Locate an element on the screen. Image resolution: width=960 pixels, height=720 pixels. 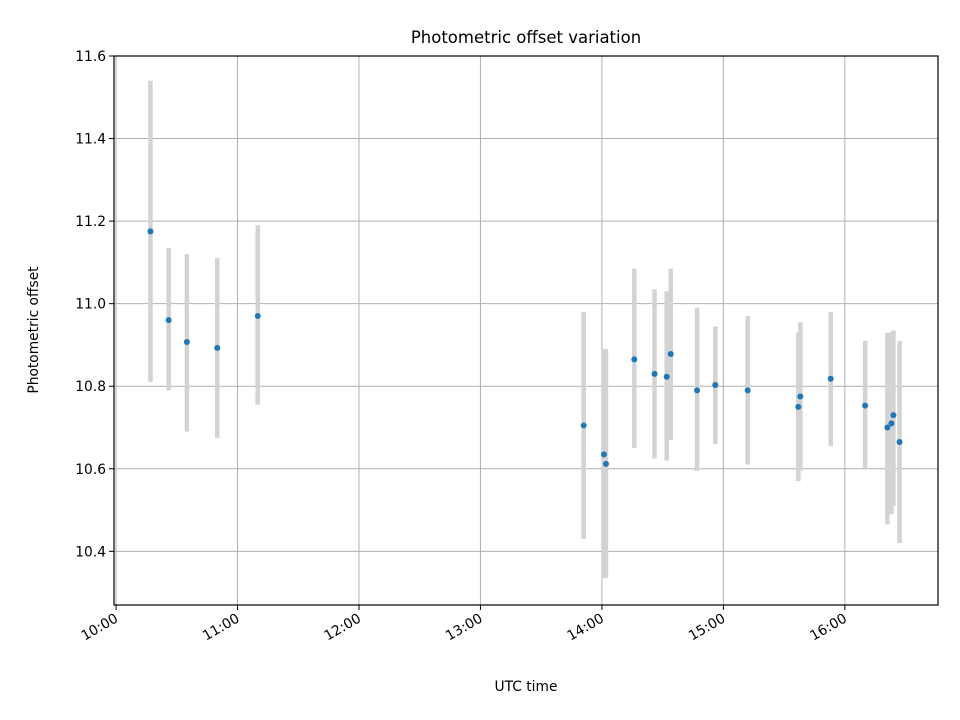
y-tick-label: 11.6 is located at coordinates (90, 57).